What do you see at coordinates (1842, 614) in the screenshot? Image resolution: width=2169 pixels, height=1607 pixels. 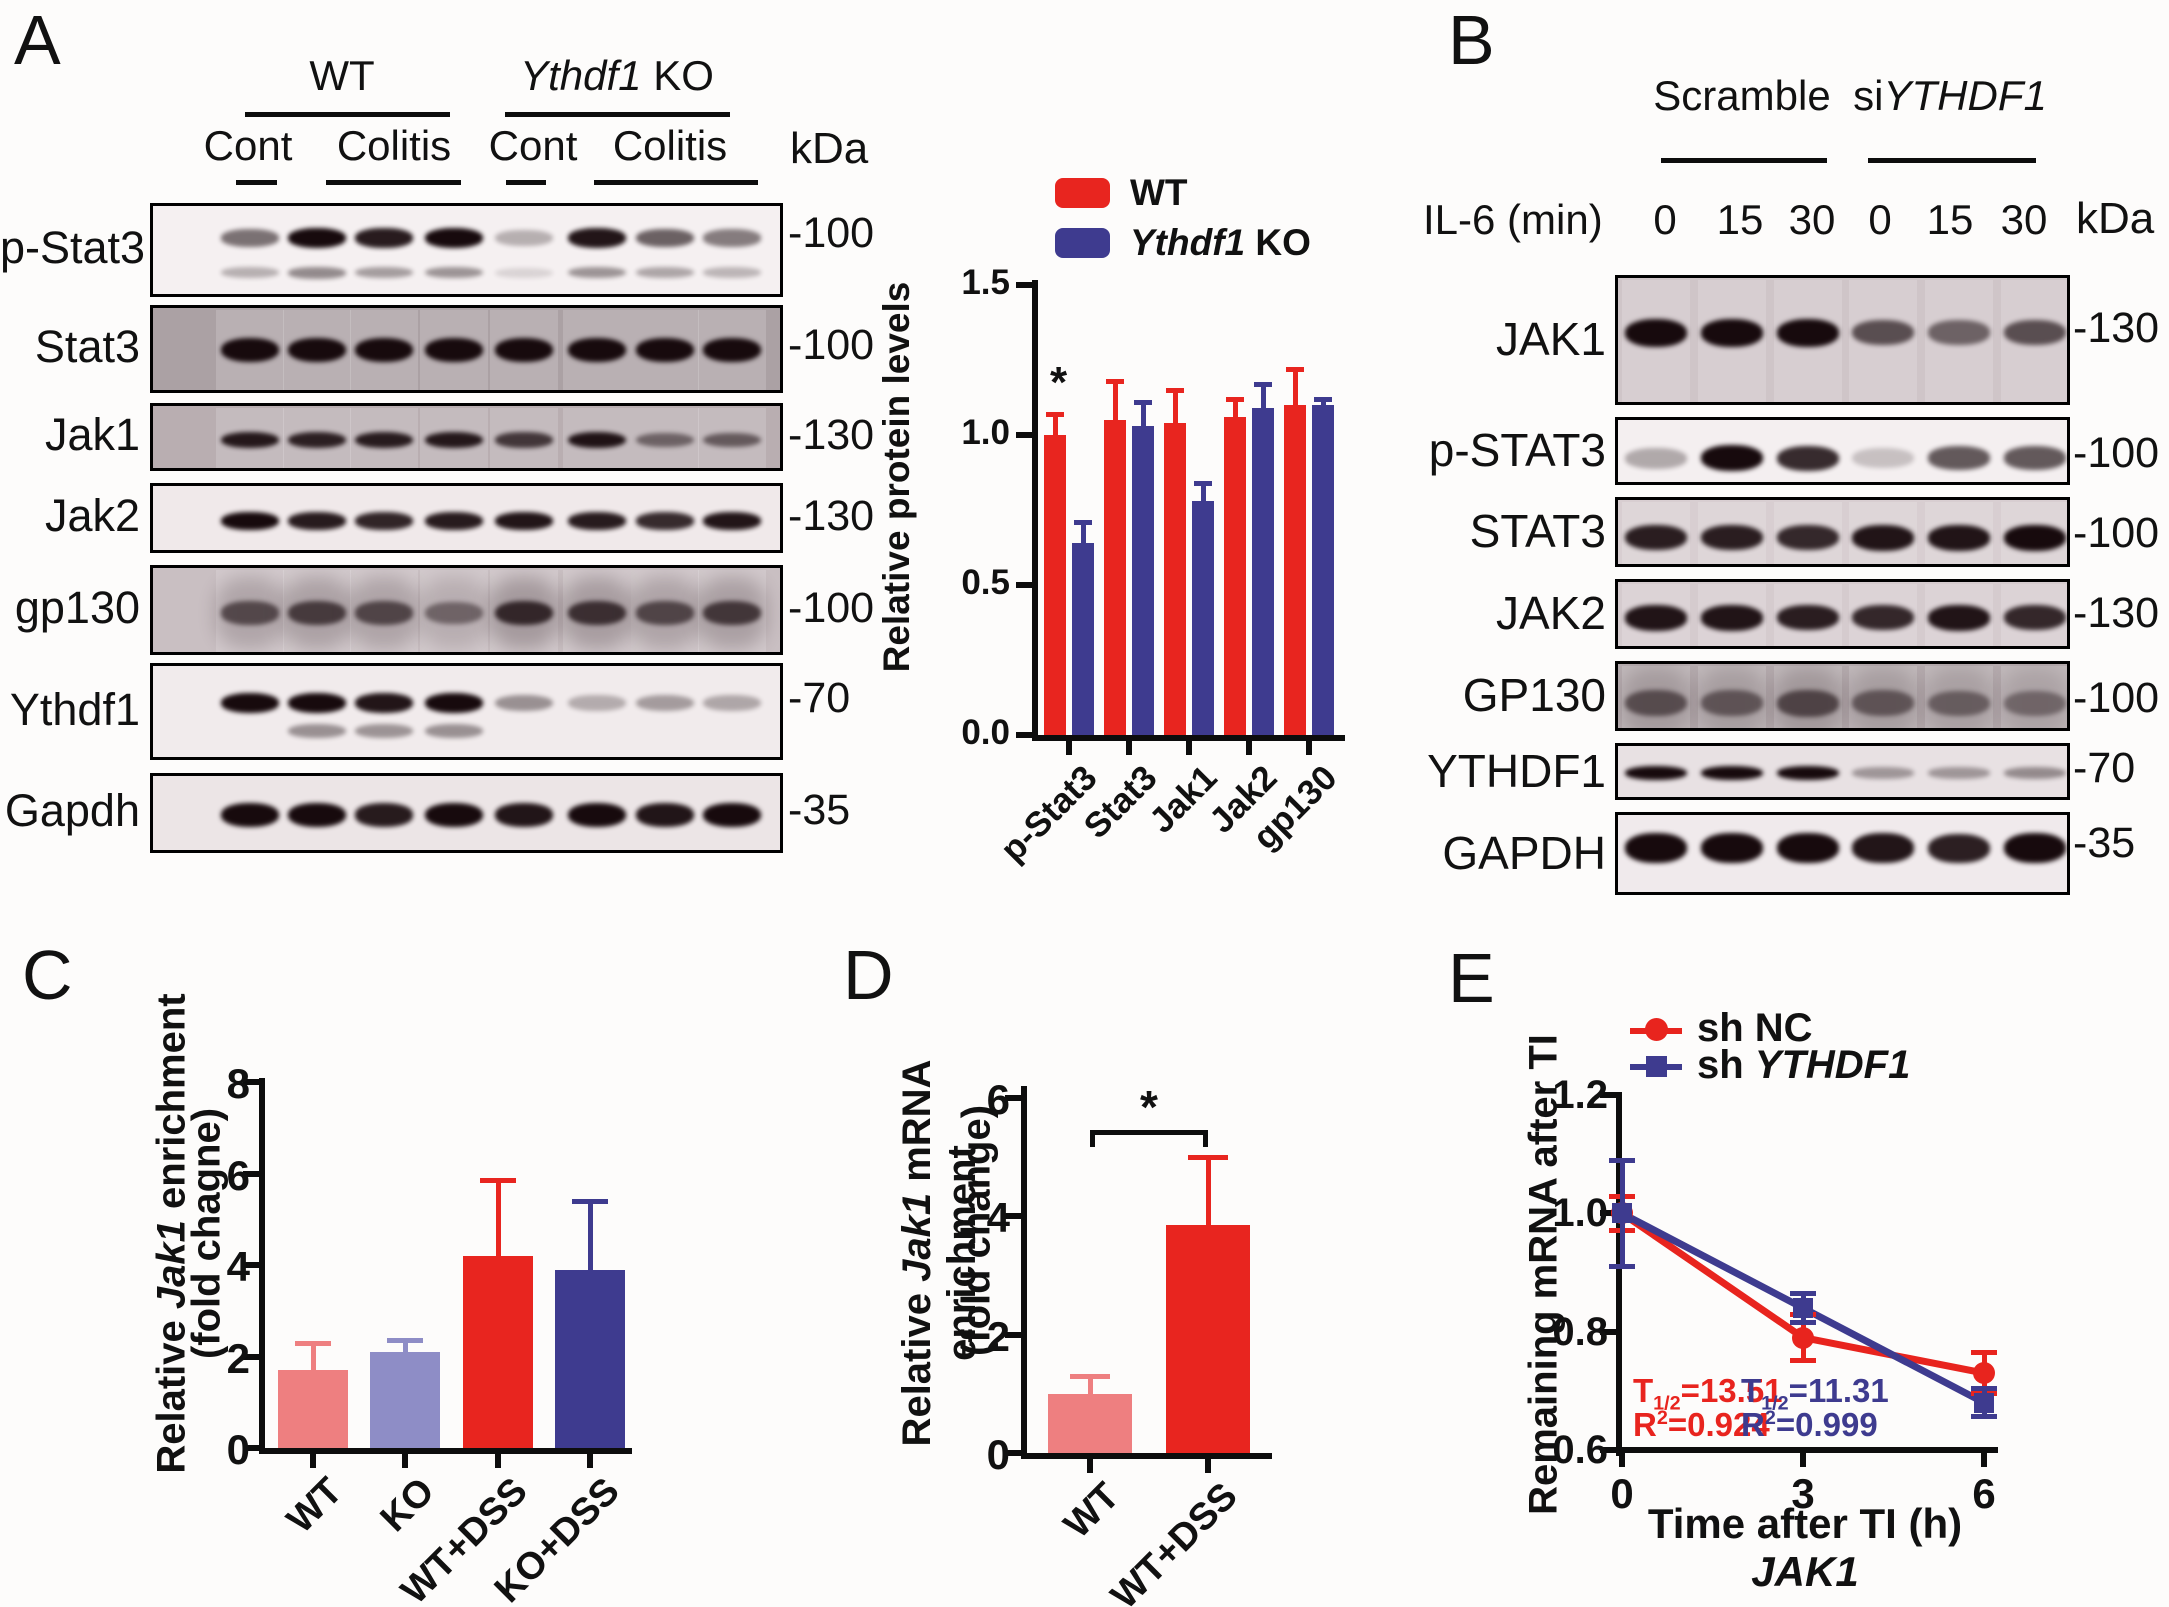 I see `blot-box-jak2` at bounding box center [1842, 614].